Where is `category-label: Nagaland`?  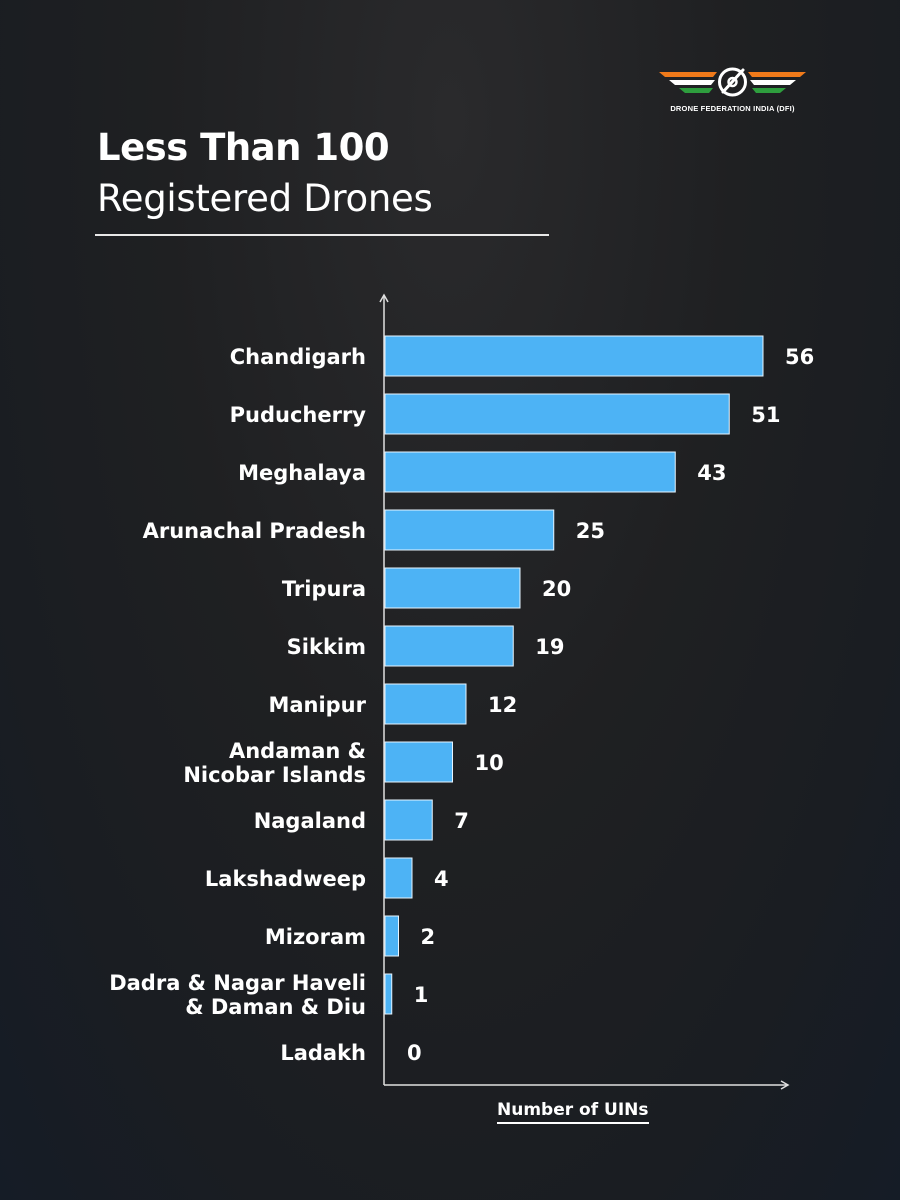 category-label: Nagaland is located at coordinates (310, 821).